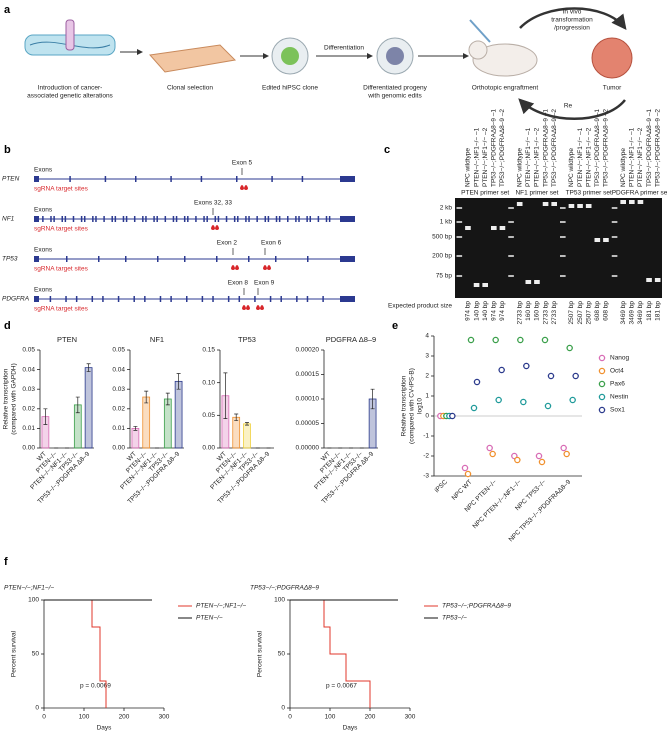  What do you see at coordinates (328, 63) in the screenshot?
I see `schematic-art` at bounding box center [328, 63].